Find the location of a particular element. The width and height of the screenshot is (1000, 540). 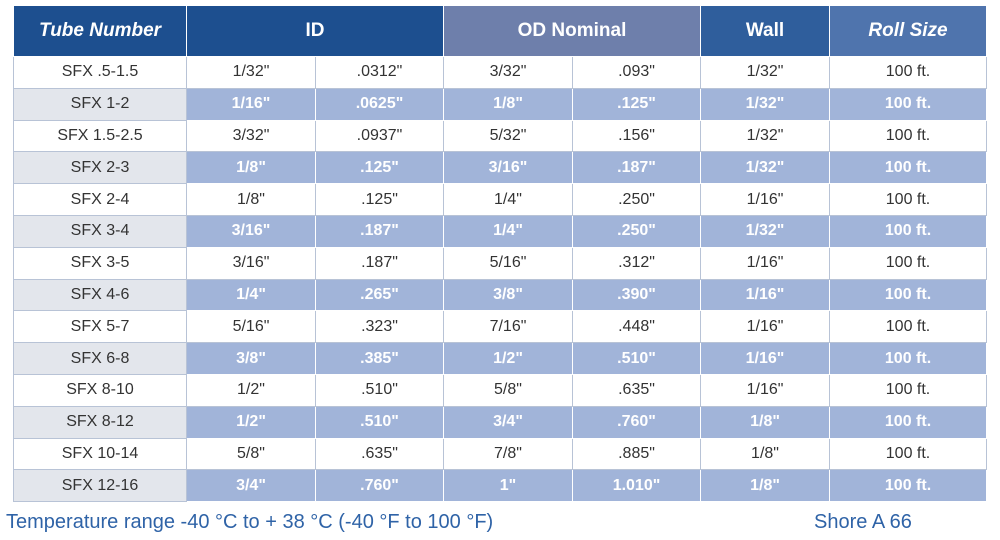

cell-id-fraction: 5/16" is located at coordinates (251, 327).